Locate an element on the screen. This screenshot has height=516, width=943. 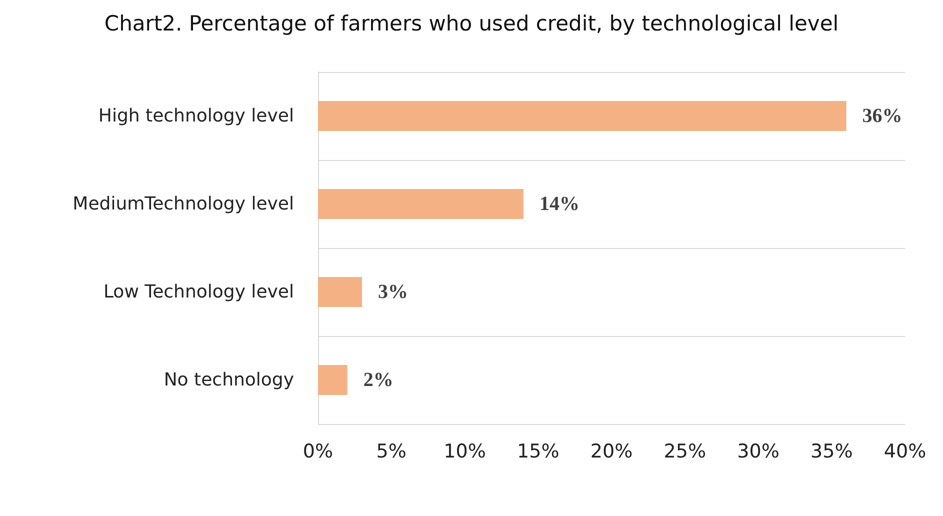
x-tick-label: 30% is located at coordinates (758, 451).